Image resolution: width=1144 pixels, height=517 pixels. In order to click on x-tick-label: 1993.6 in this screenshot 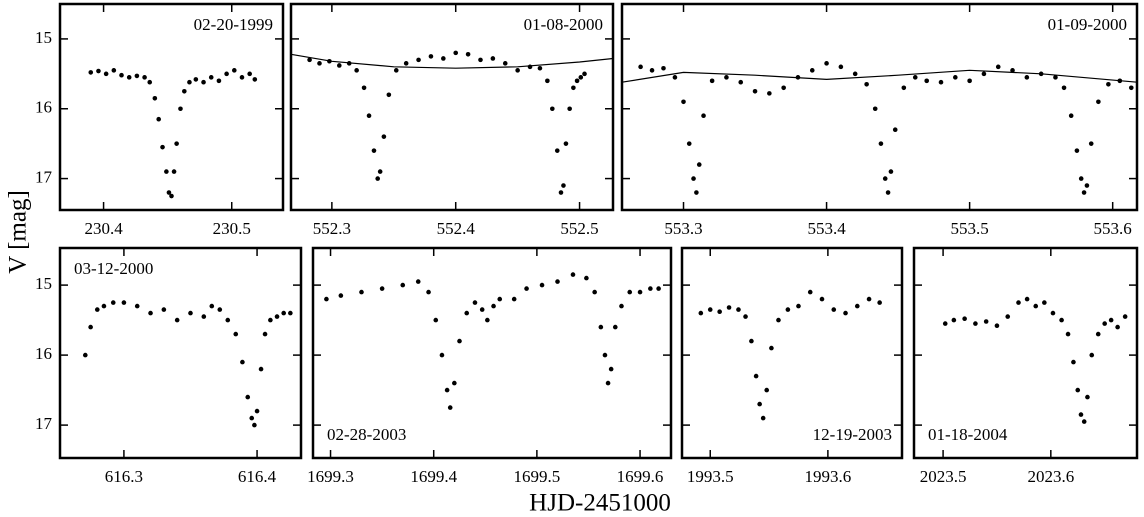, I will do `click(828, 476)`.